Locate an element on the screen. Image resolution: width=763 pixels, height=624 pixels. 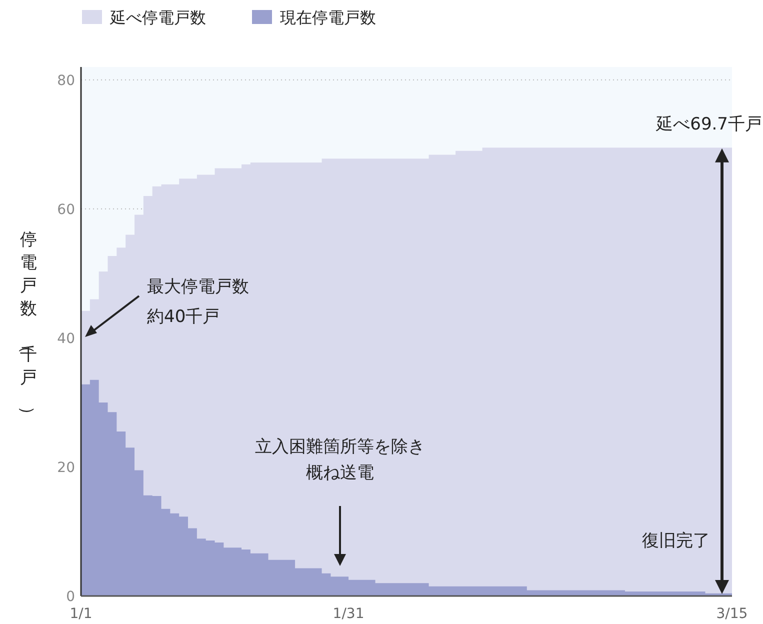
legend-label: 現在停電戸数 is located at coordinates (328, 17).